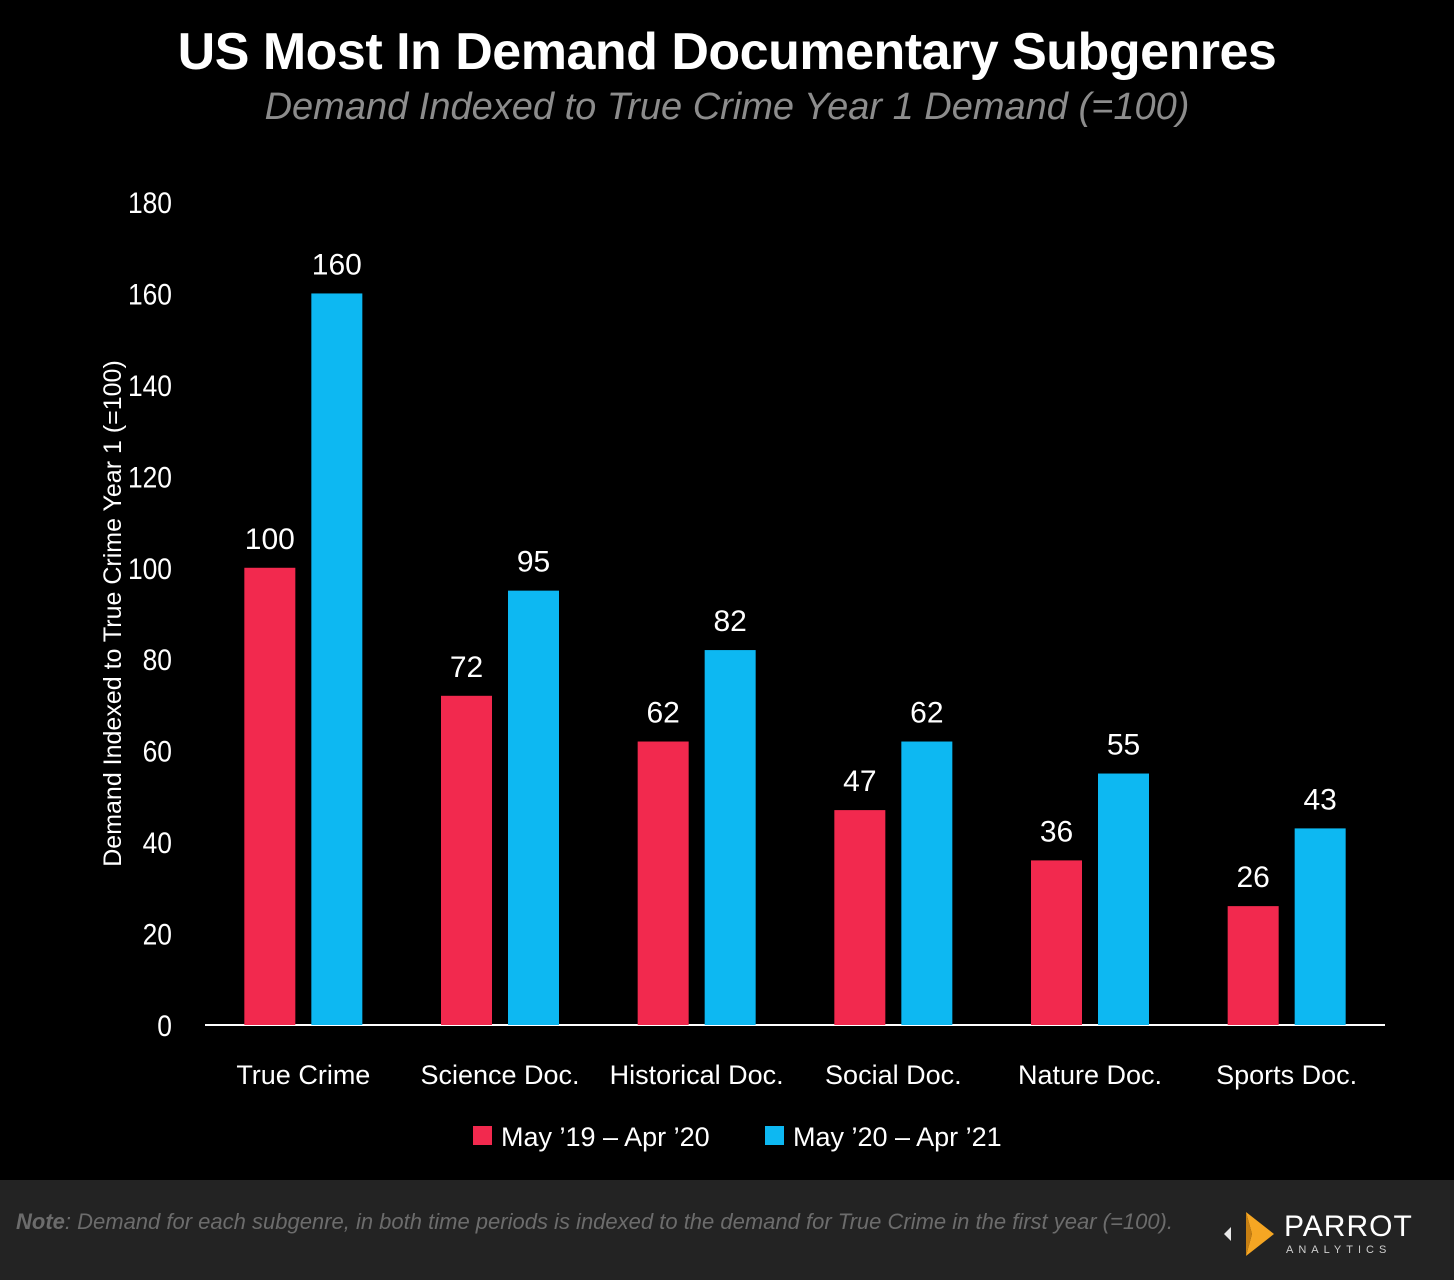 Image resolution: width=1454 pixels, height=1280 pixels. Describe the element at coordinates (859, 781) in the screenshot. I see `data-label: 47` at that location.